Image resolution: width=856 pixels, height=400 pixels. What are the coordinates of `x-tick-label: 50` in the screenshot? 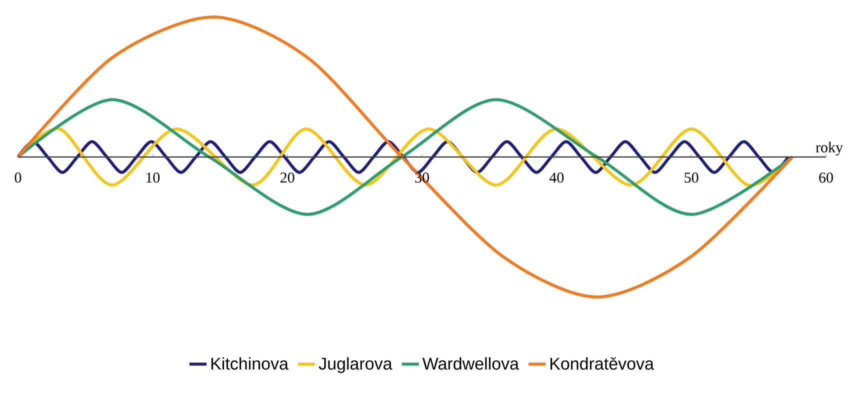 It's located at (691, 177).